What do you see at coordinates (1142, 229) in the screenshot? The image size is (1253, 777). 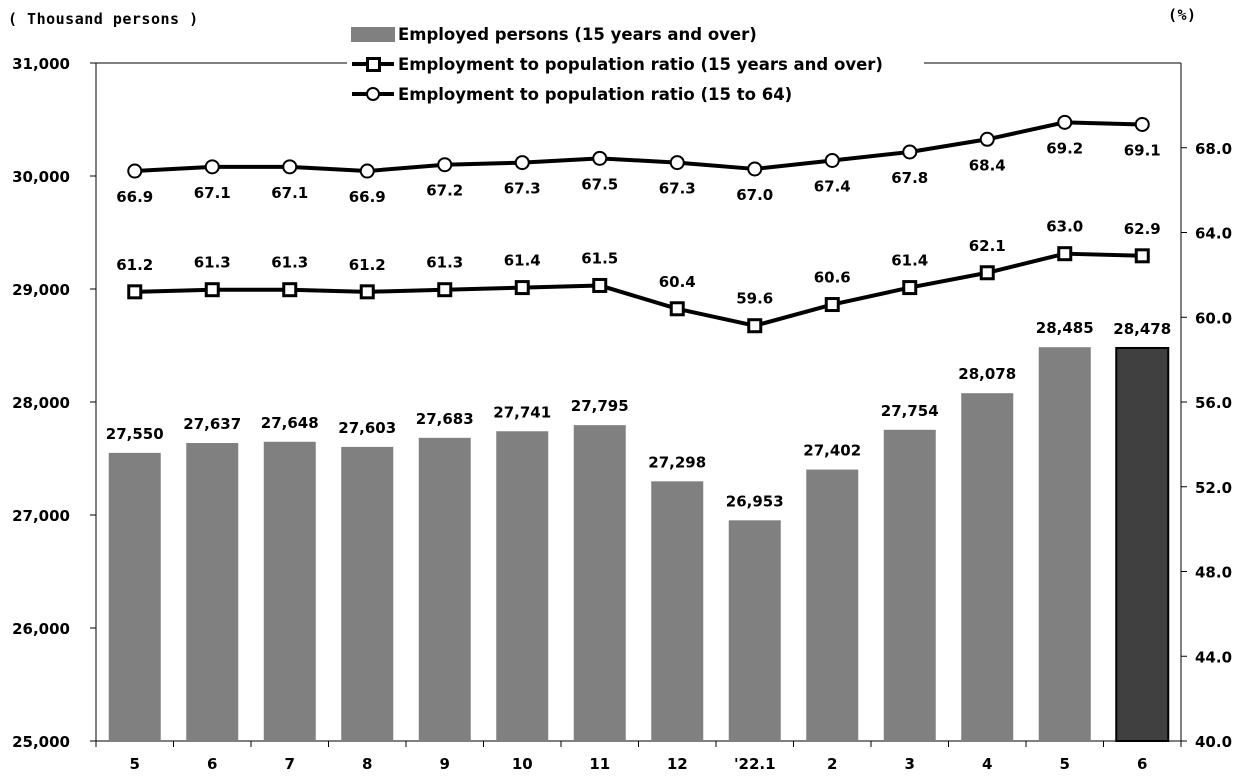 I see `line-value-label: 62.9` at bounding box center [1142, 229].